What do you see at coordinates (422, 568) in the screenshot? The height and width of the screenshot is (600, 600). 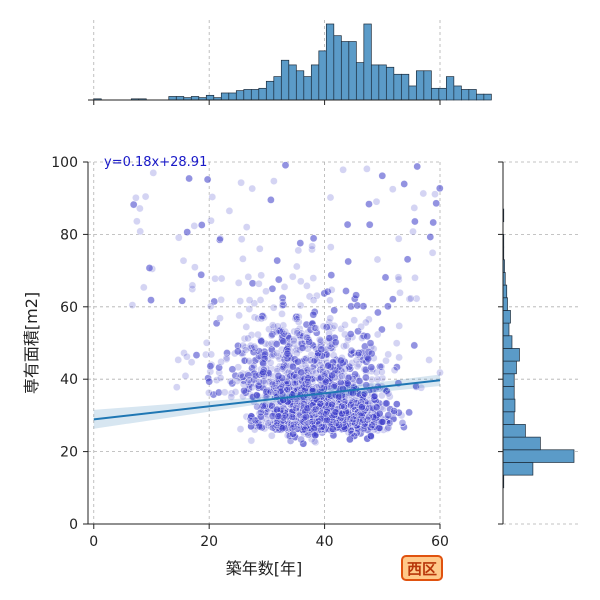 I see `region-badge: 西区` at bounding box center [422, 568].